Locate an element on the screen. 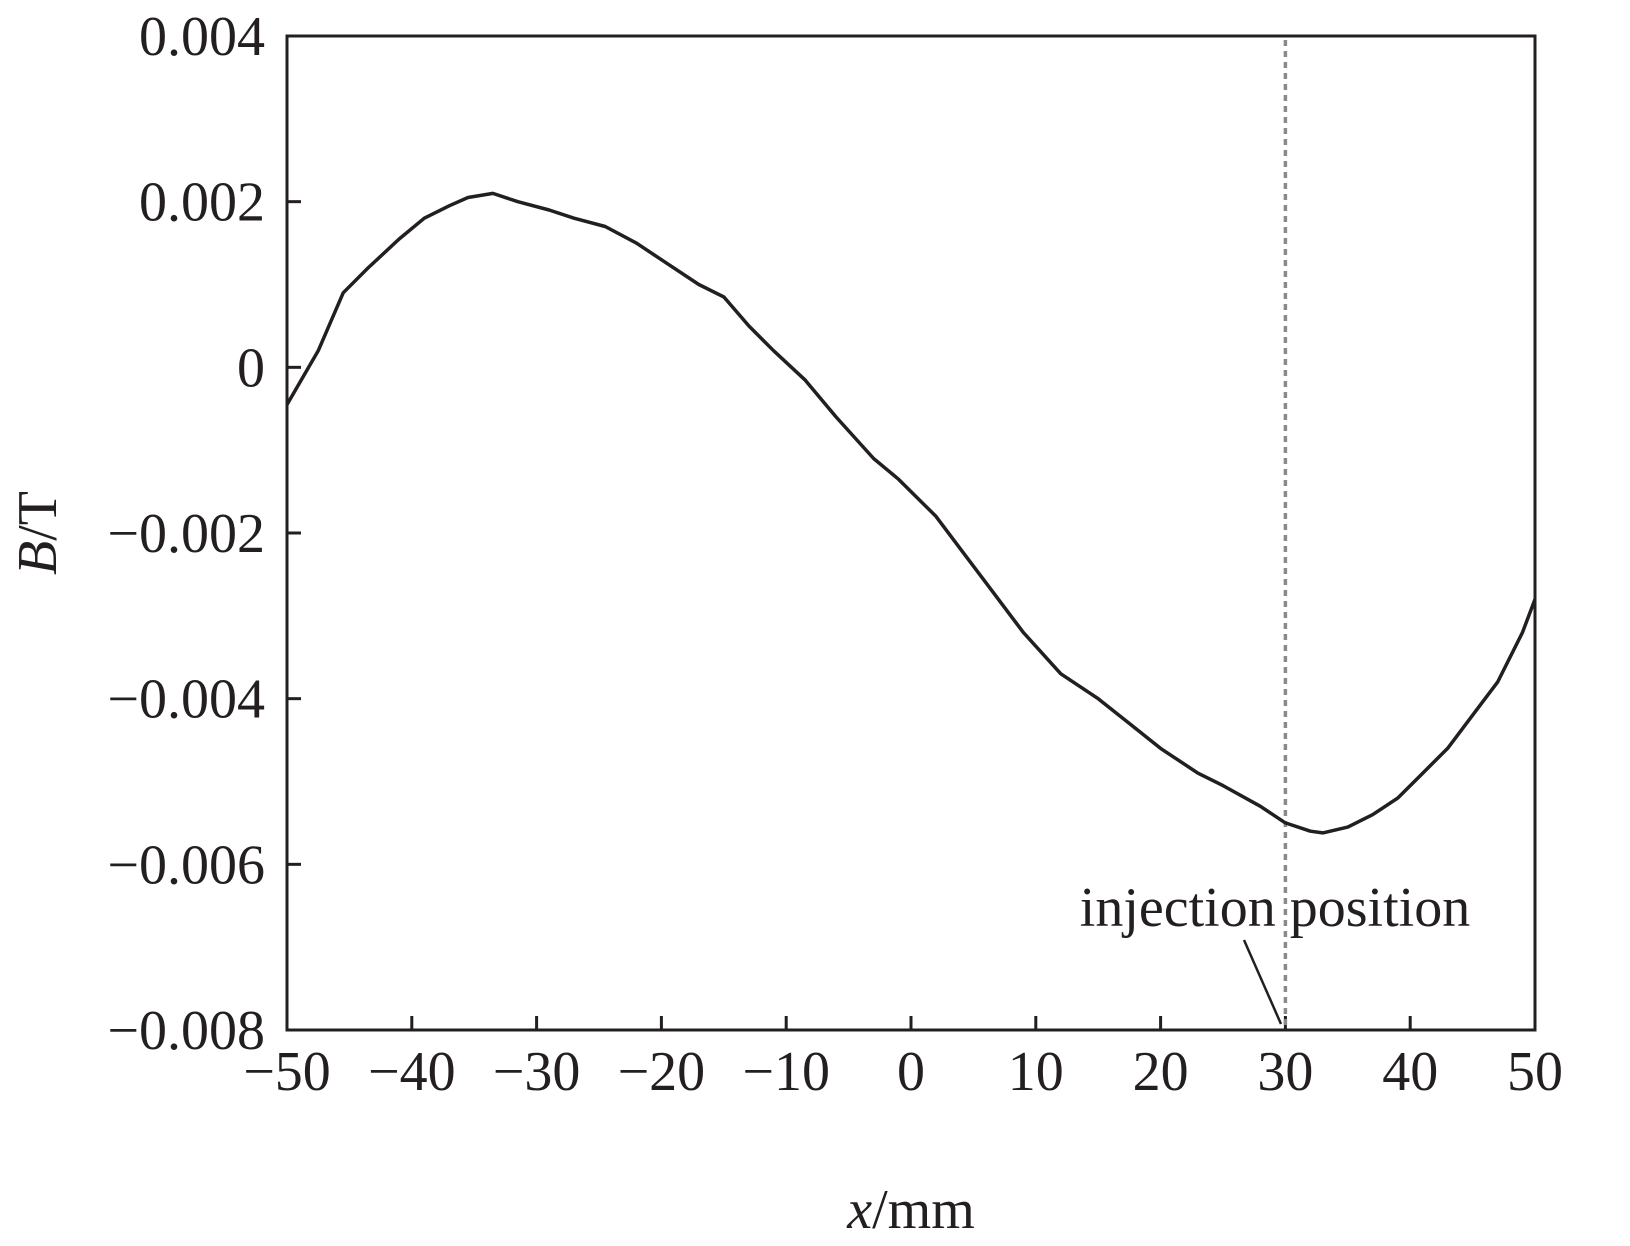 This screenshot has height=1246, width=1630. x-axis-unit: /mm is located at coordinates (923, 1210).